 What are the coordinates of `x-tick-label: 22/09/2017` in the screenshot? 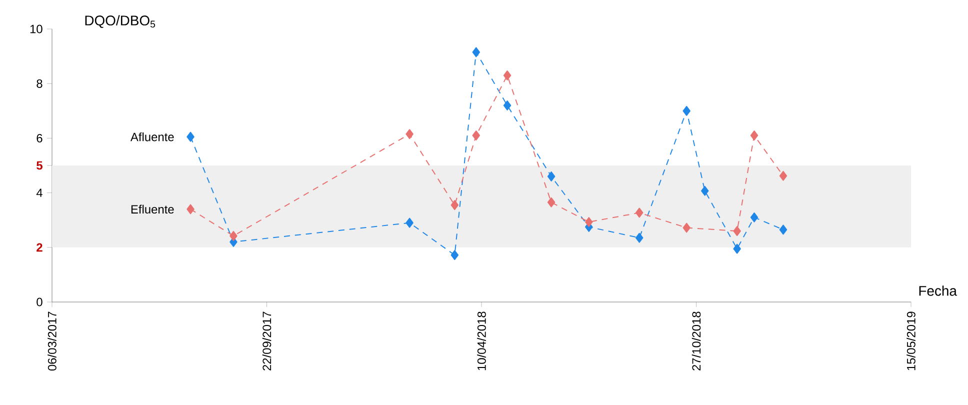 It's located at (267, 341).